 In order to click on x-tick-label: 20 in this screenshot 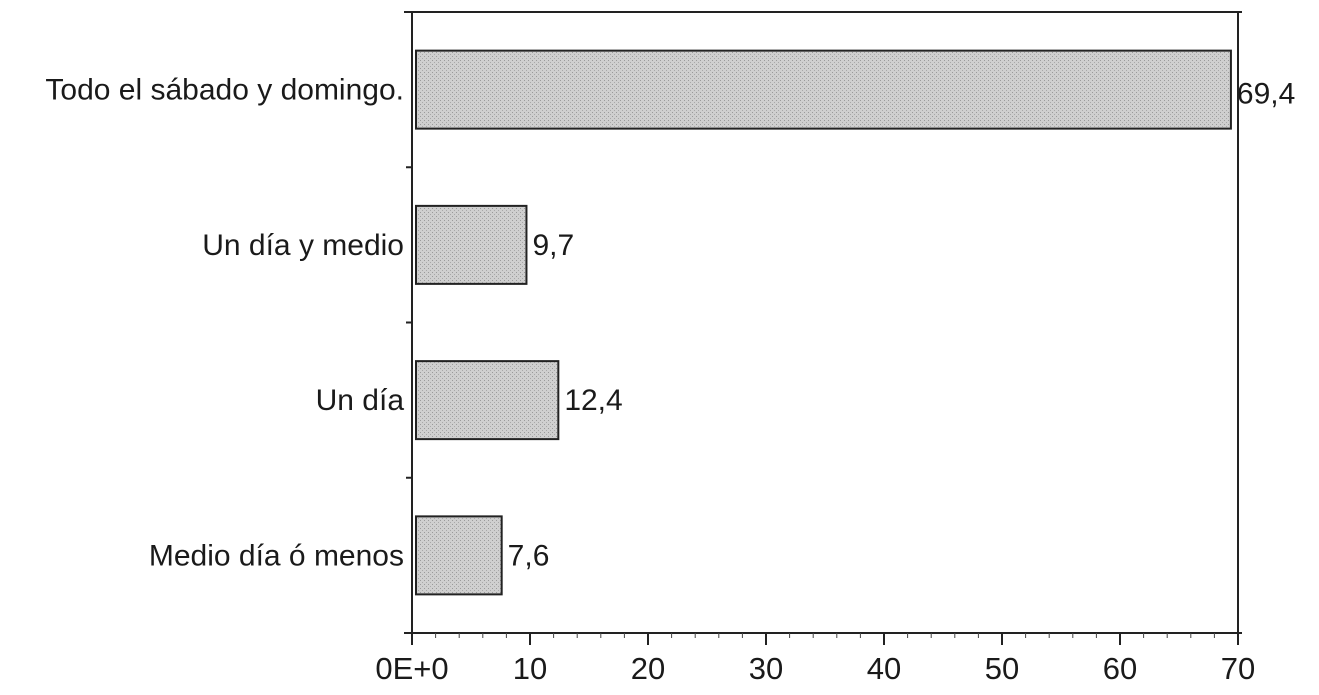, I will do `click(648, 668)`.